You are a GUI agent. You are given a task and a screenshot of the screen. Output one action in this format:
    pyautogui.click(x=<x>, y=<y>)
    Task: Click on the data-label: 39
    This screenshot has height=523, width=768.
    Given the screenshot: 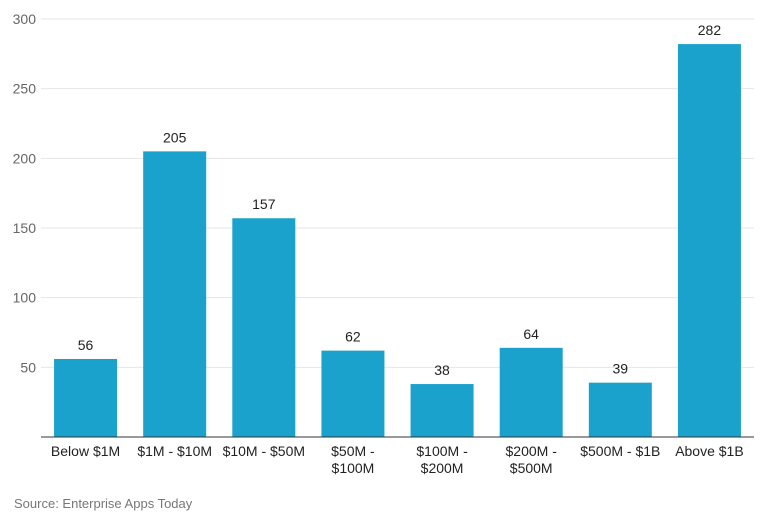 What is the action you would take?
    pyautogui.click(x=621, y=369)
    